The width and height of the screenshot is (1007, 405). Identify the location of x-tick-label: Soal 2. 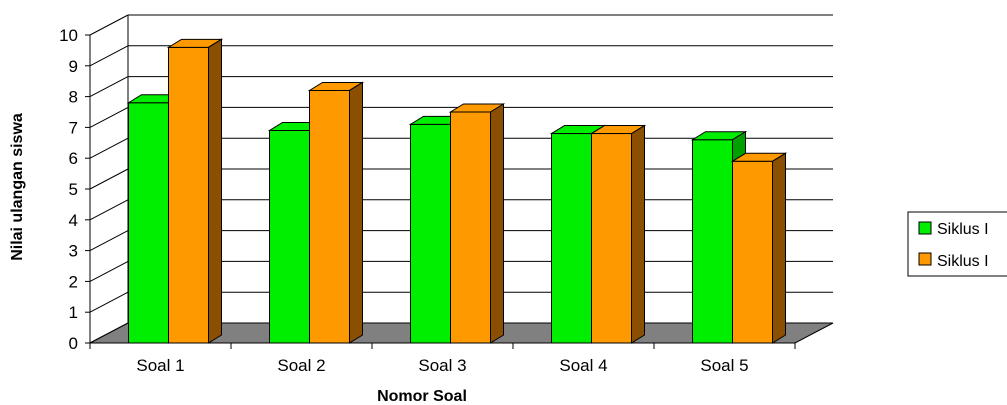
(301, 365).